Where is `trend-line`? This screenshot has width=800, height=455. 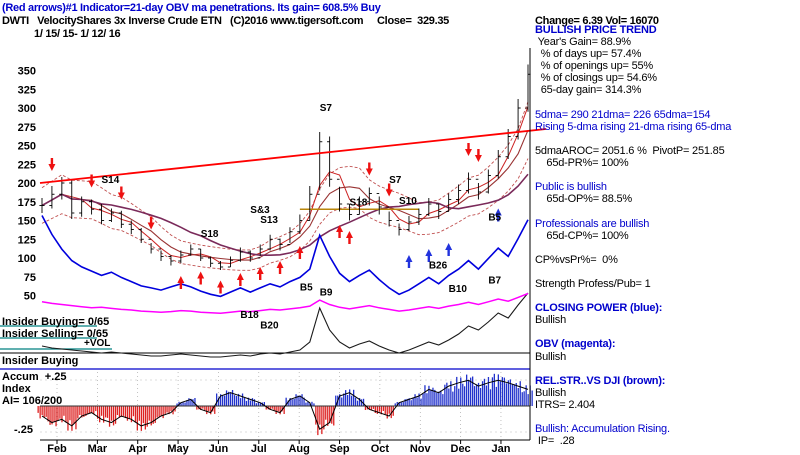
trend-line is located at coordinates (293, 156).